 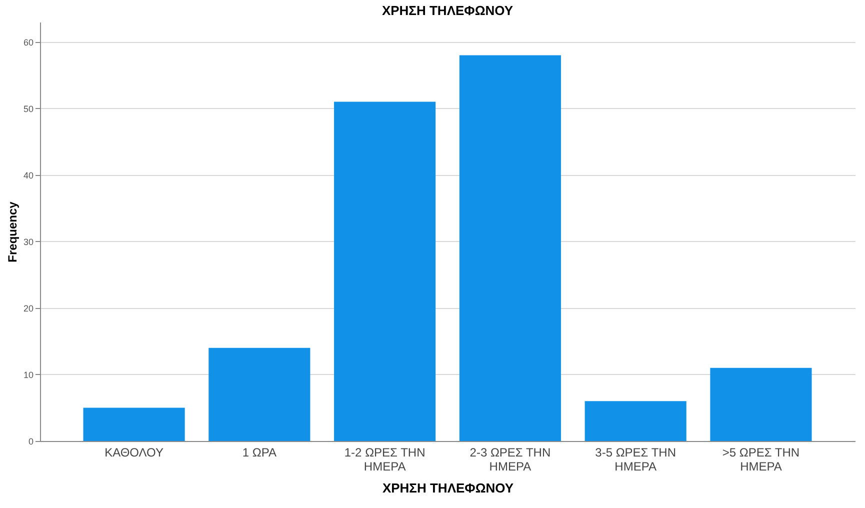 What do you see at coordinates (761, 460) in the screenshot?
I see `x-tick-label: >5 ΩΡΕΣ ΤΗΝ ΗΜΕΡΑ` at bounding box center [761, 460].